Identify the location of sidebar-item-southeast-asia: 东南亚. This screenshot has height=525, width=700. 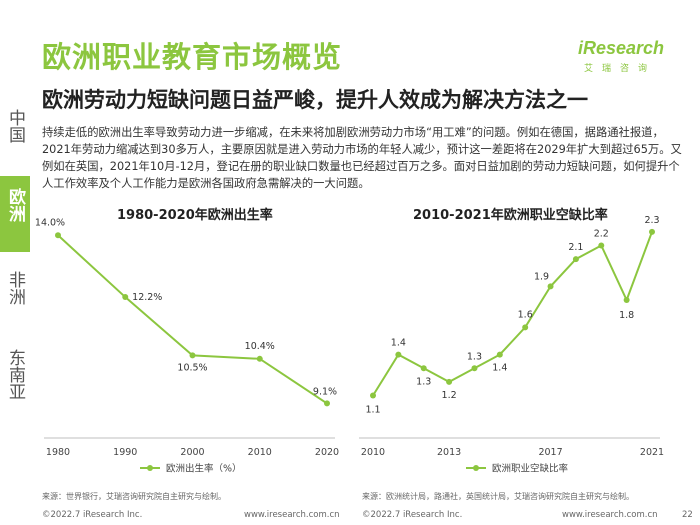
(15, 381).